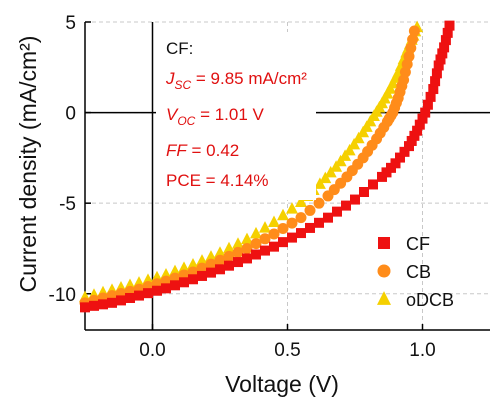  What do you see at coordinates (170, 78) in the screenshot?
I see `jsc-symbol: J` at bounding box center [170, 78].